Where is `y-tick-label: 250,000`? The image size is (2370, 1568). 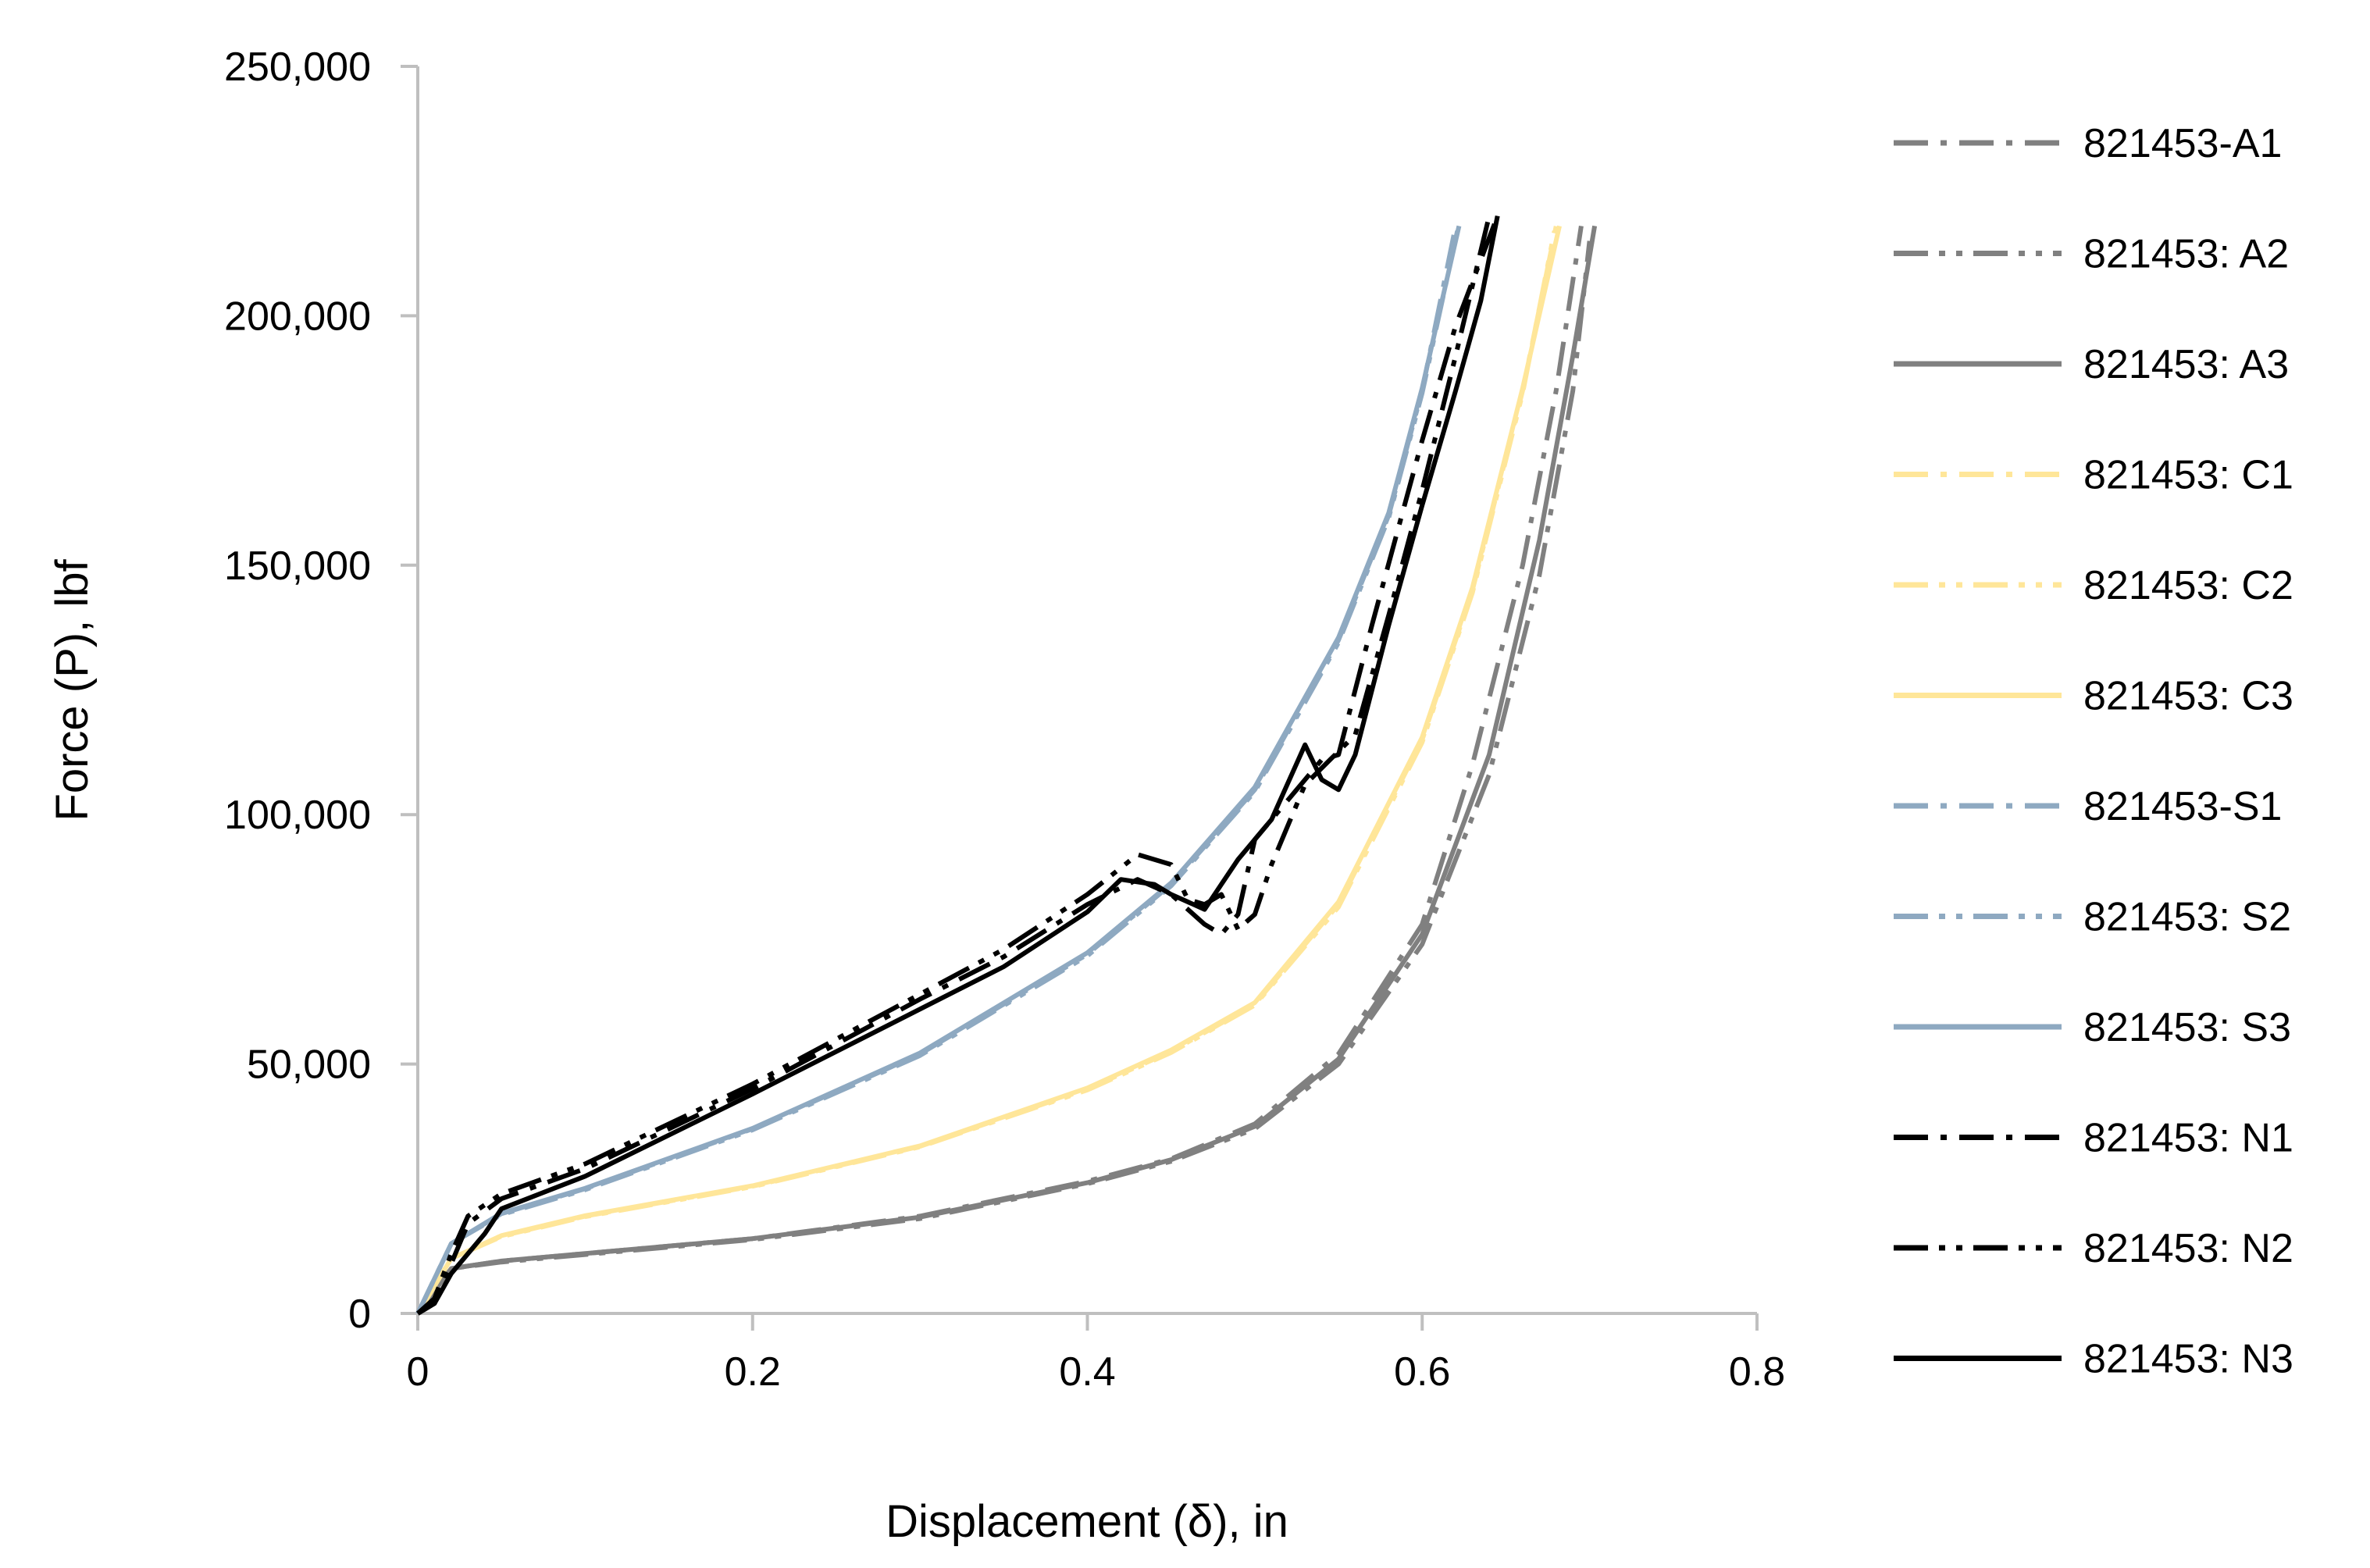 y-tick-label: 250,000 is located at coordinates (297, 67).